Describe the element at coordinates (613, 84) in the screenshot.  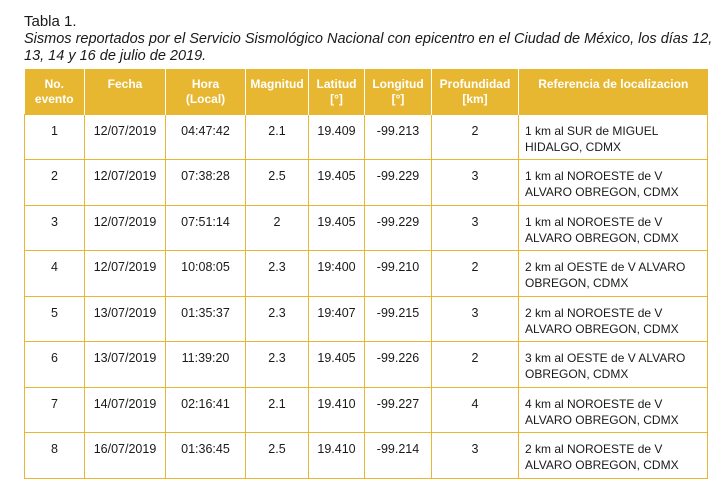
I see `header-text: Referencia de localizacion` at that location.